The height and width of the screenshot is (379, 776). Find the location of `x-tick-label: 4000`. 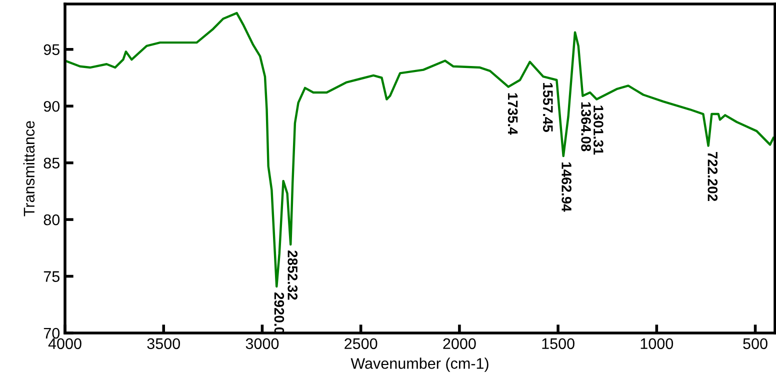

x-tick-label: 4000 is located at coordinates (65, 344).